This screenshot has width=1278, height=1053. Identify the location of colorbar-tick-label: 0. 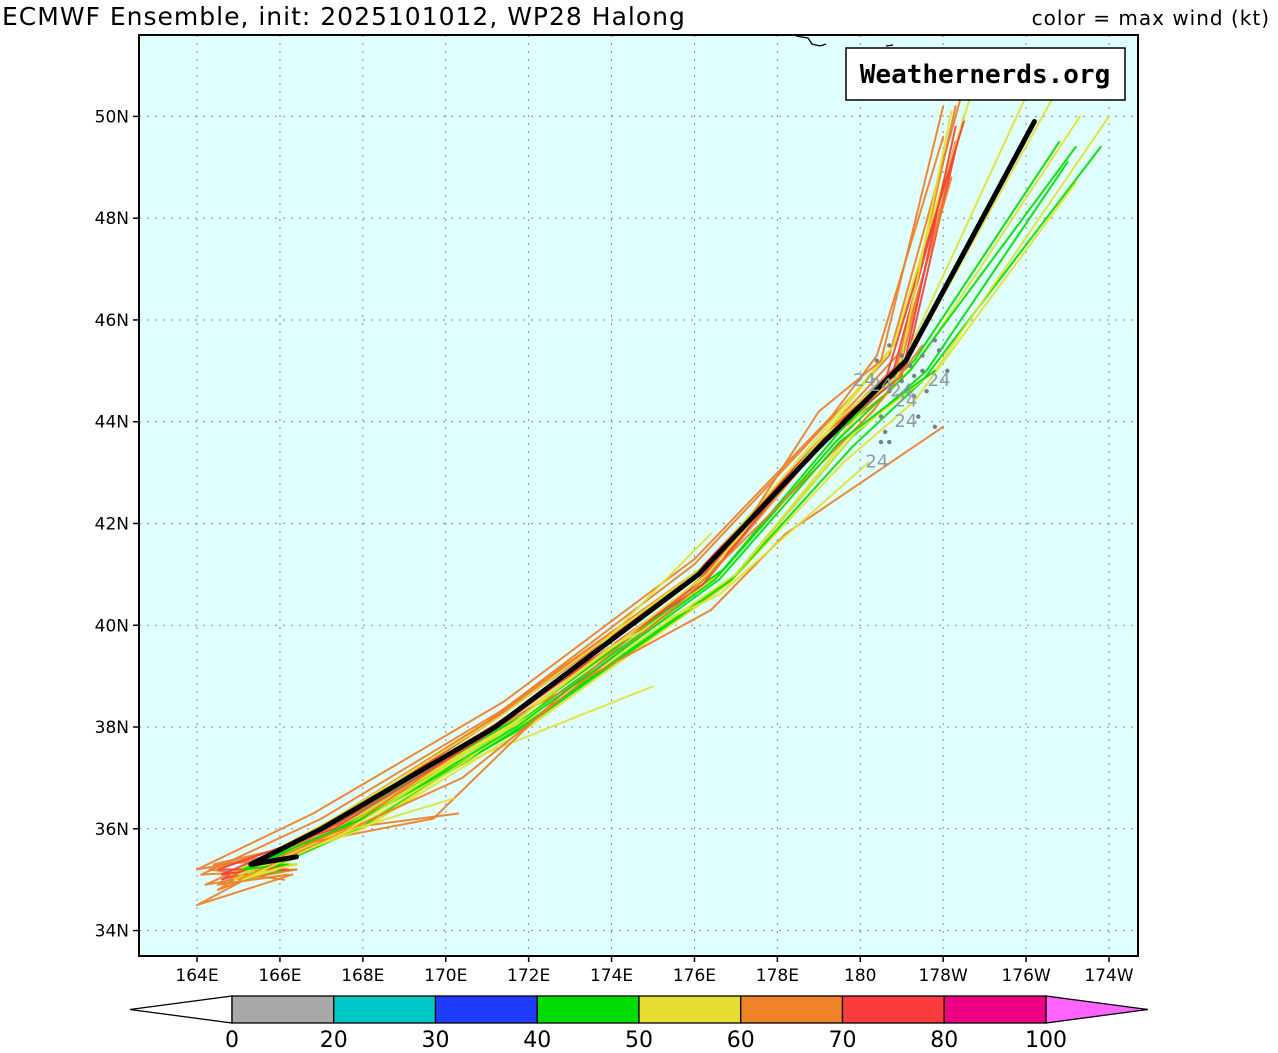
(232, 1040).